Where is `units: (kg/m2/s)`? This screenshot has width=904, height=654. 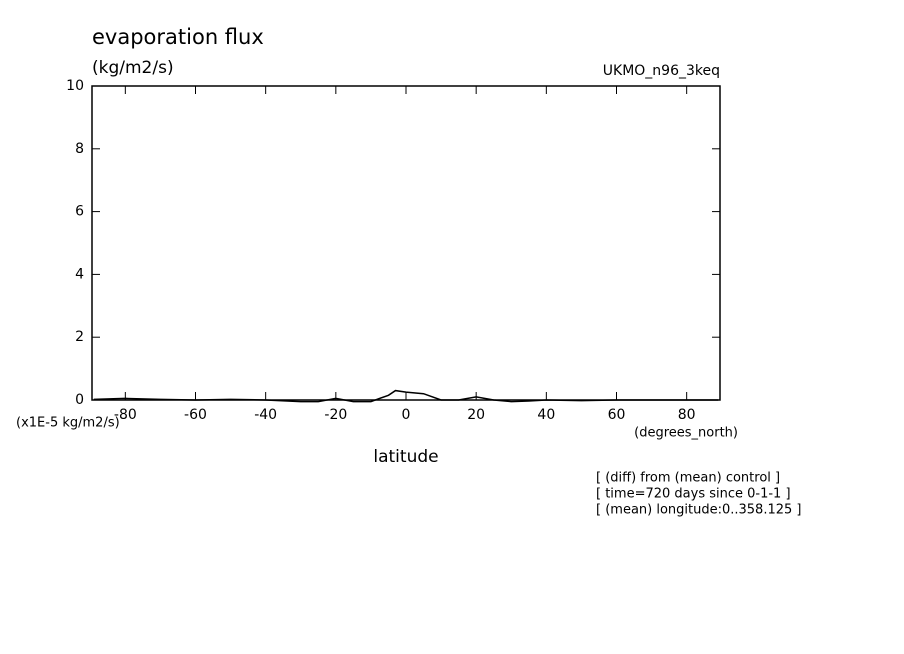
units: (kg/m2/s) is located at coordinates (133, 68).